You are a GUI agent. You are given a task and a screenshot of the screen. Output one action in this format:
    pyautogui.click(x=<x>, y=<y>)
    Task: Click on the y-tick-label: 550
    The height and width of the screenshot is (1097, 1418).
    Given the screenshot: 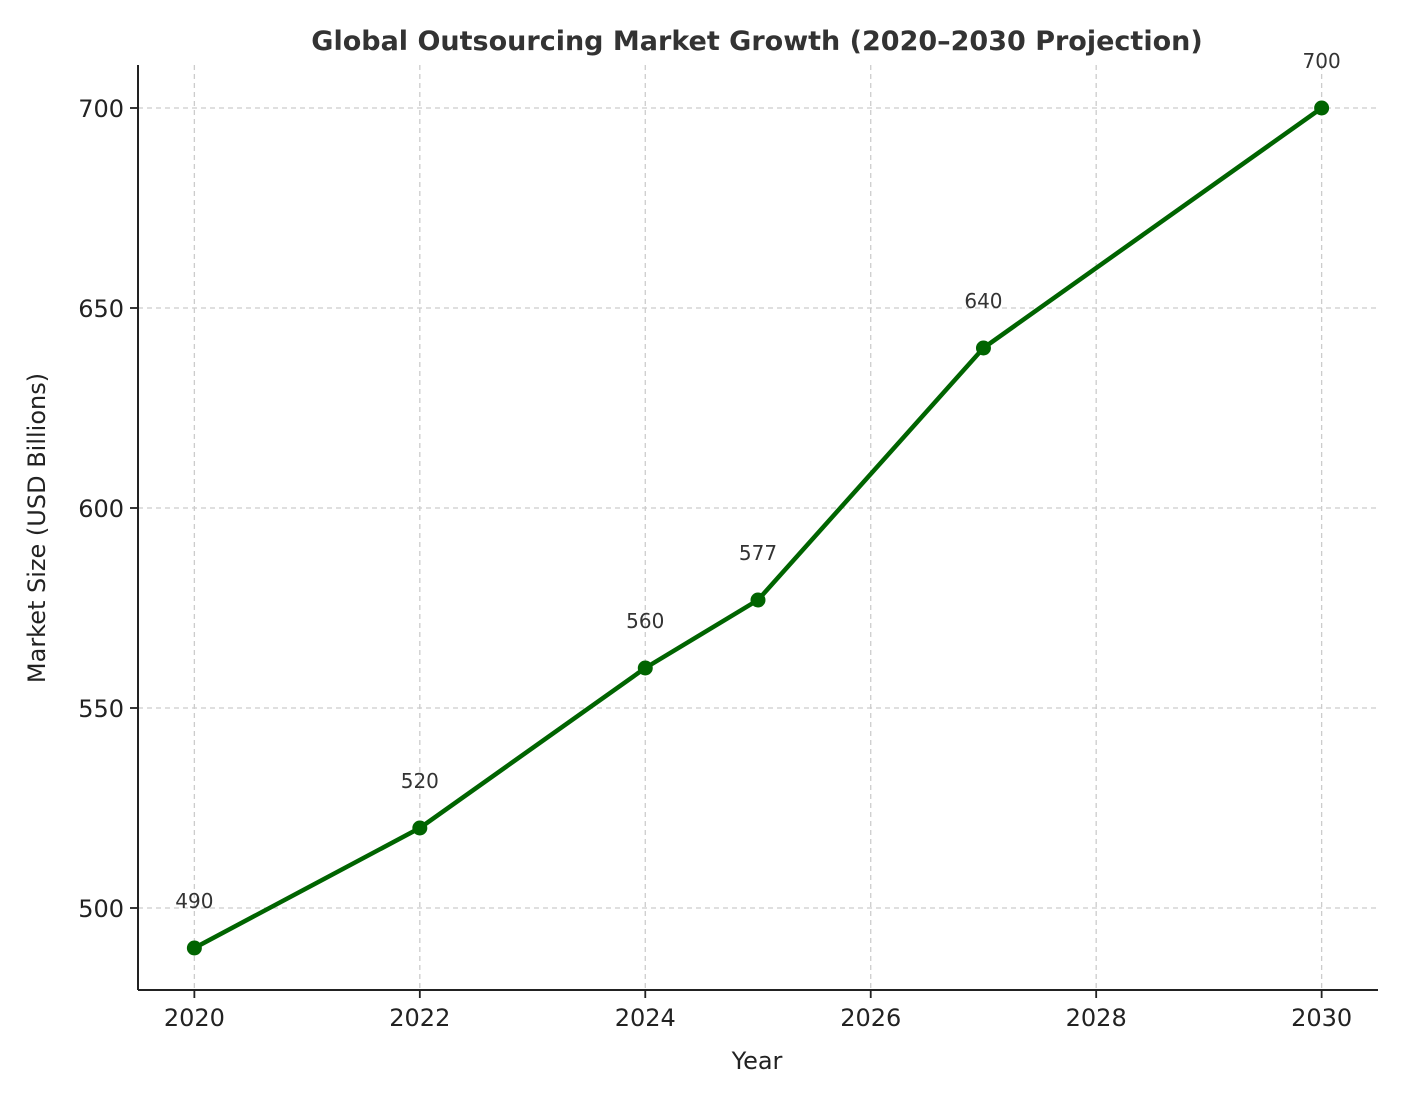 What is the action you would take?
    pyautogui.click(x=101, y=709)
    